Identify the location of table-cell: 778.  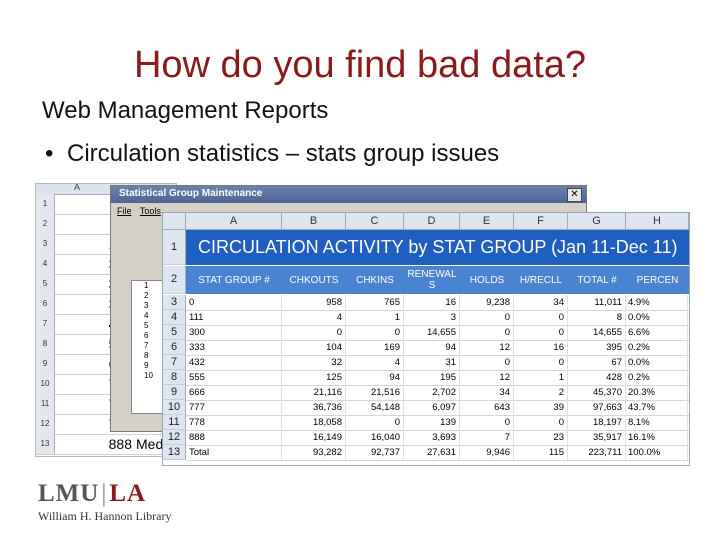
(234, 422).